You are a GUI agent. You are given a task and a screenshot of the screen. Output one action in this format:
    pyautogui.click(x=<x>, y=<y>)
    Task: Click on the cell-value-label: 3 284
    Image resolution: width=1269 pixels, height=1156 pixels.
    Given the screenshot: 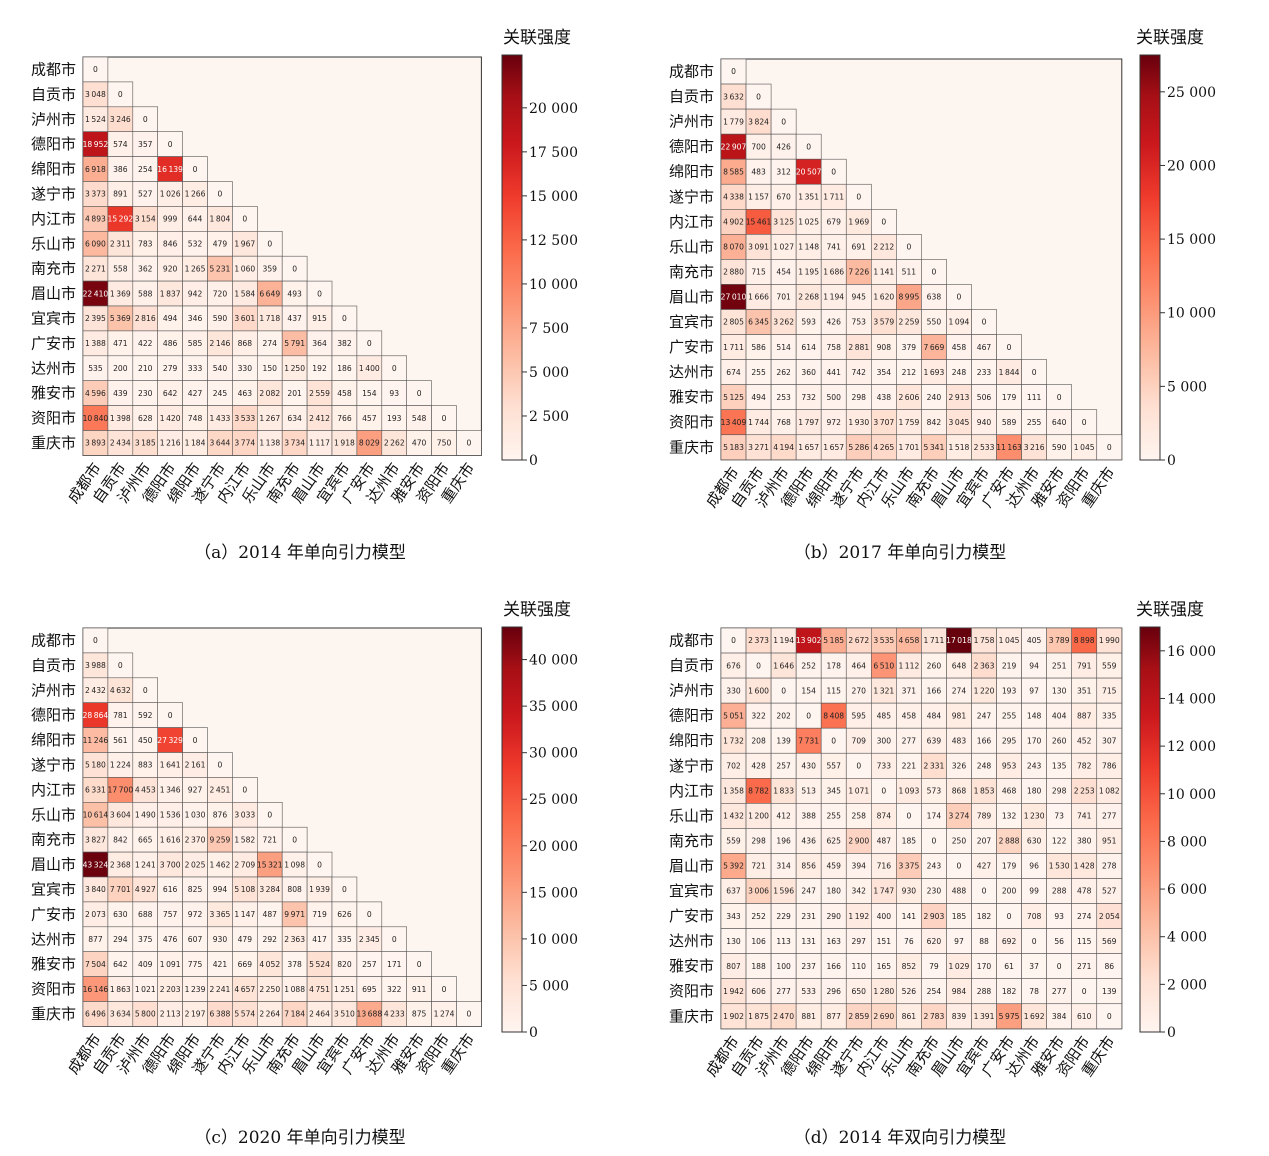 What is the action you would take?
    pyautogui.click(x=269, y=889)
    